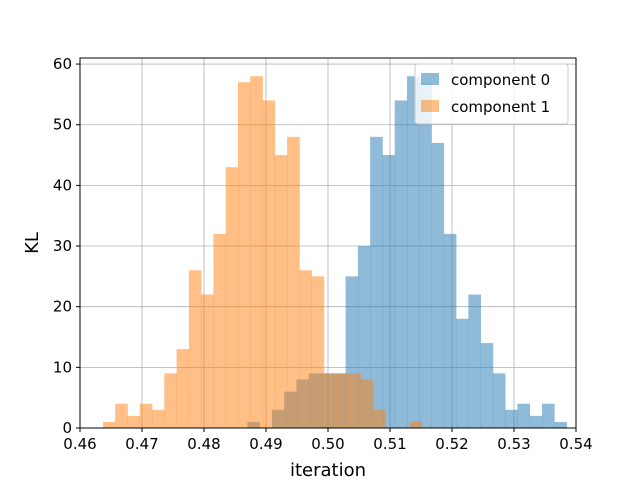 This screenshot has height=484, width=640. What do you see at coordinates (328, 470) in the screenshot?
I see `x-axis-label: iteration` at bounding box center [328, 470].